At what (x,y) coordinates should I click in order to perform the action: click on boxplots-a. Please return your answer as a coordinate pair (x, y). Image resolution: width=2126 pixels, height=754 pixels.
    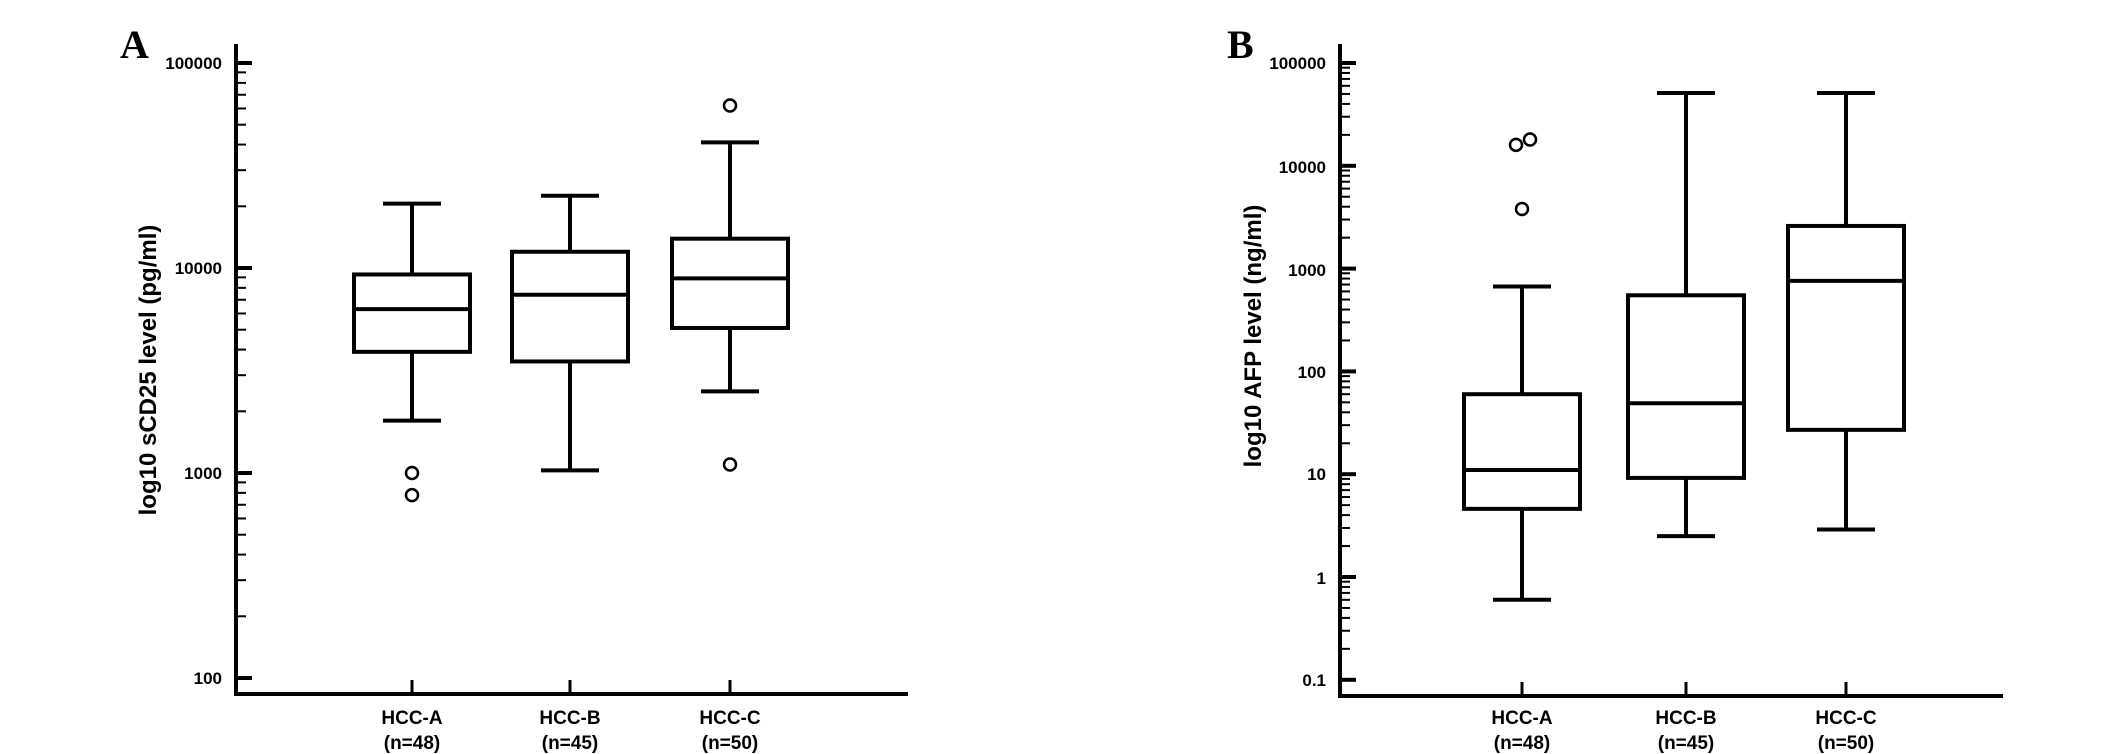
    Looking at the image, I should click on (571, 300).